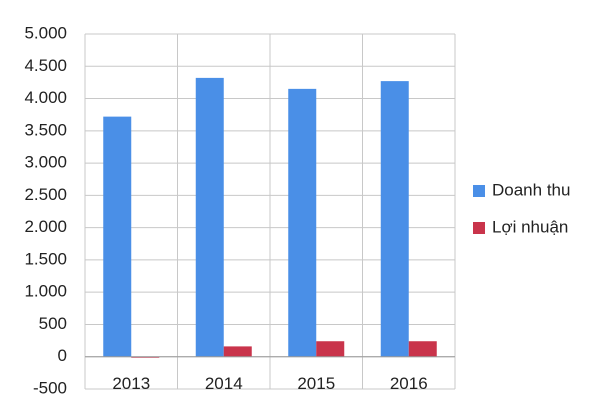 This screenshot has width=600, height=414. What do you see at coordinates (530, 226) in the screenshot?
I see `legend-label: Lợi nhuận` at bounding box center [530, 226].